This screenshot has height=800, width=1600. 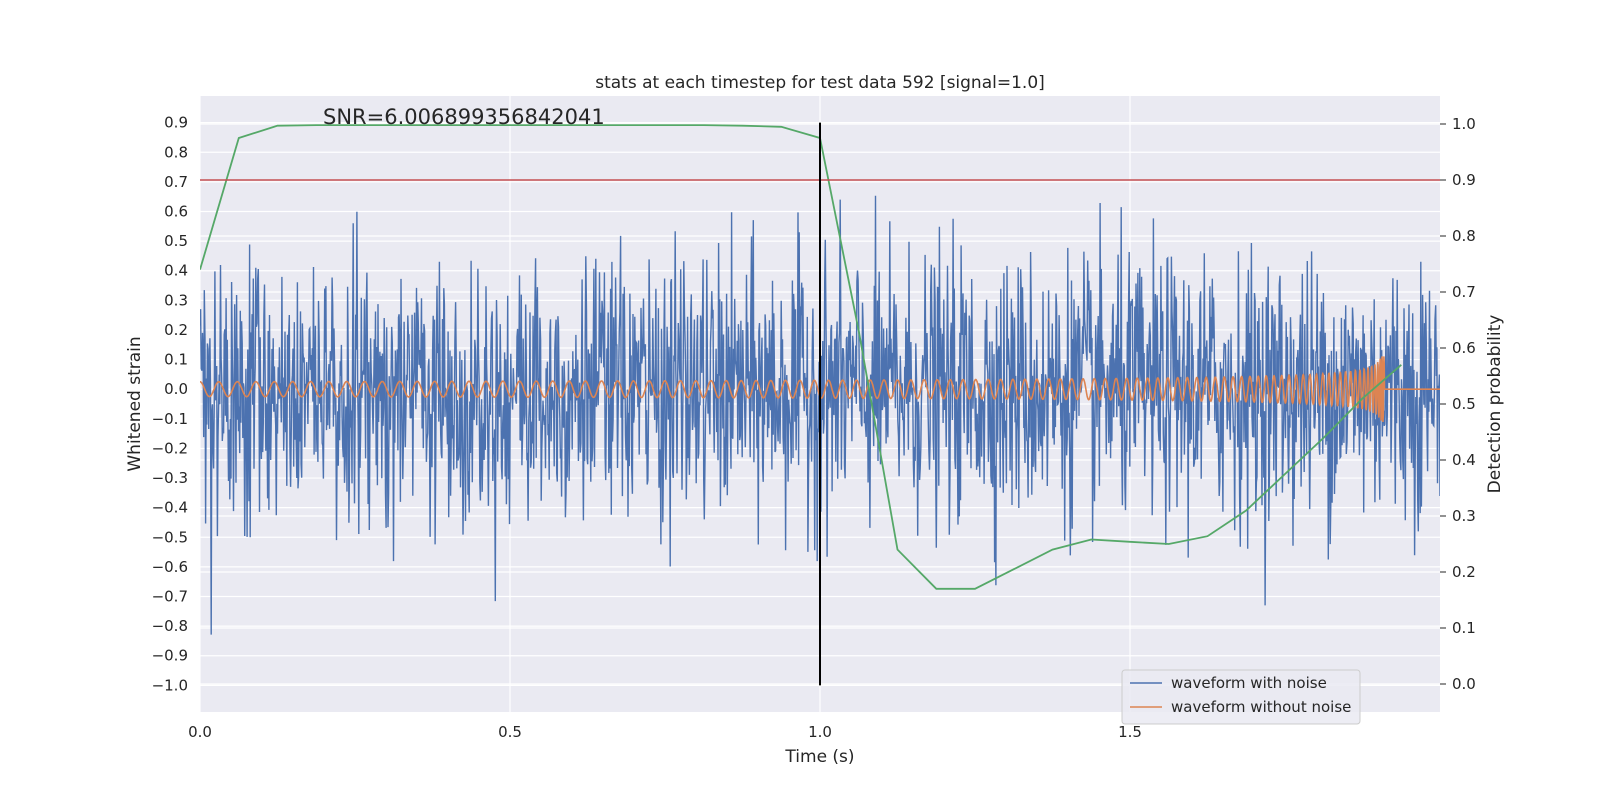 What do you see at coordinates (1464, 628) in the screenshot?
I see `y2-tick-label: 0.1` at bounding box center [1464, 628].